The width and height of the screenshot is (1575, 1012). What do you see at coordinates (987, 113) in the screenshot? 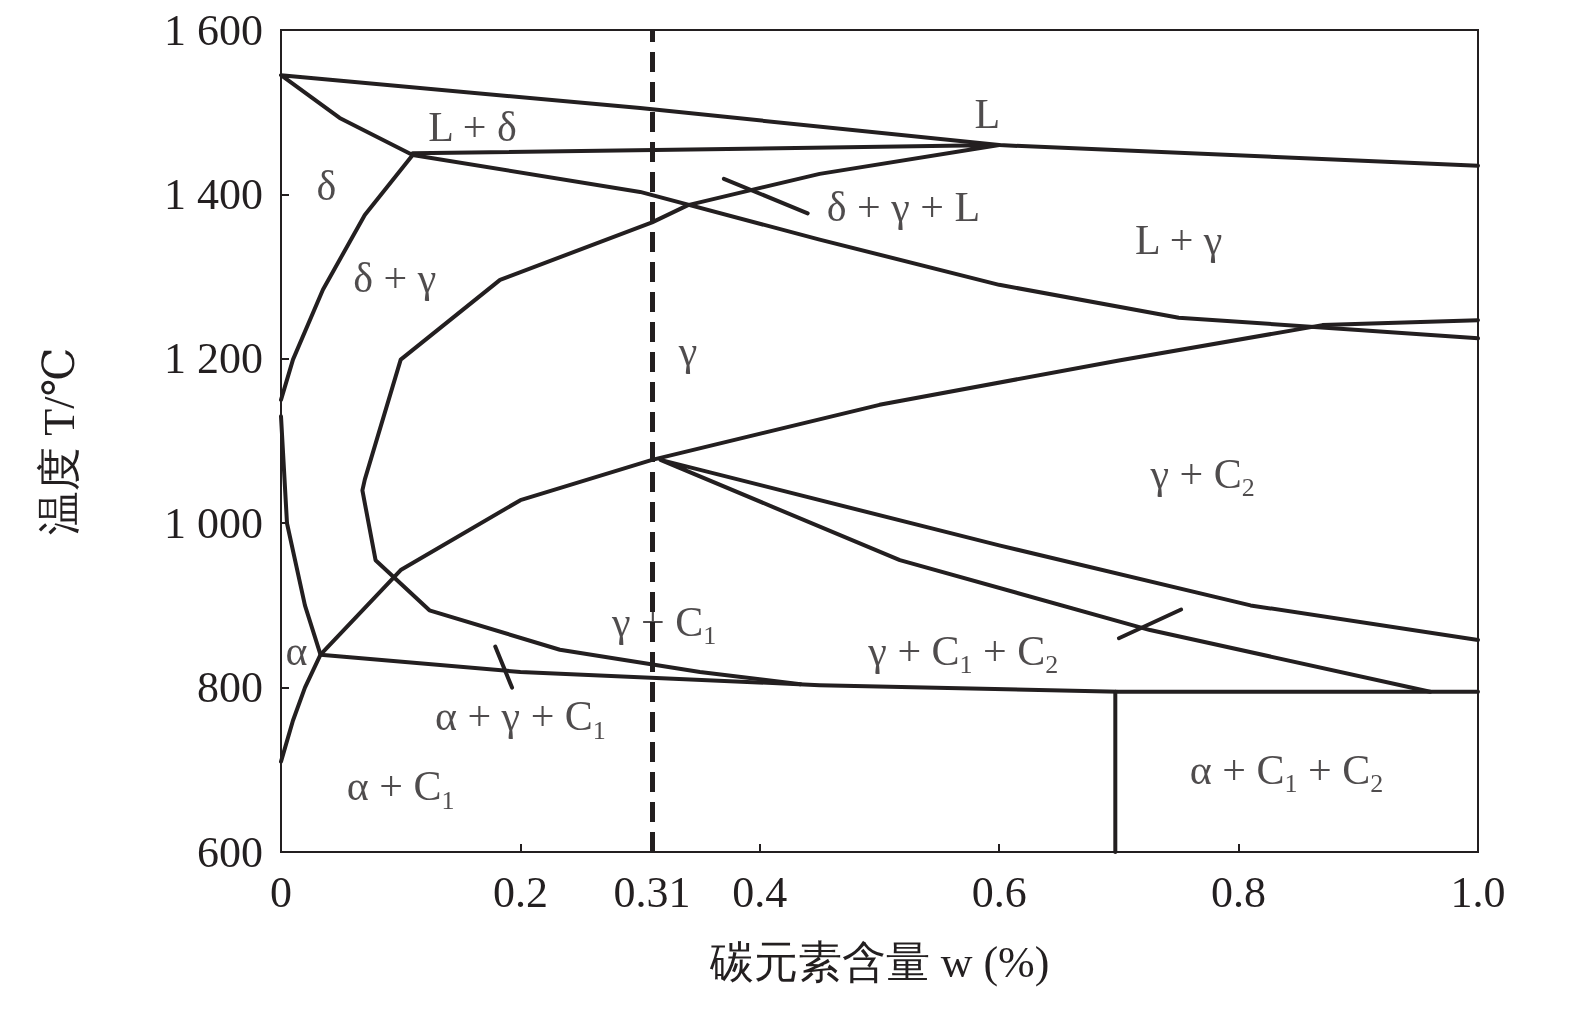
I see `annotation: L` at bounding box center [987, 113].